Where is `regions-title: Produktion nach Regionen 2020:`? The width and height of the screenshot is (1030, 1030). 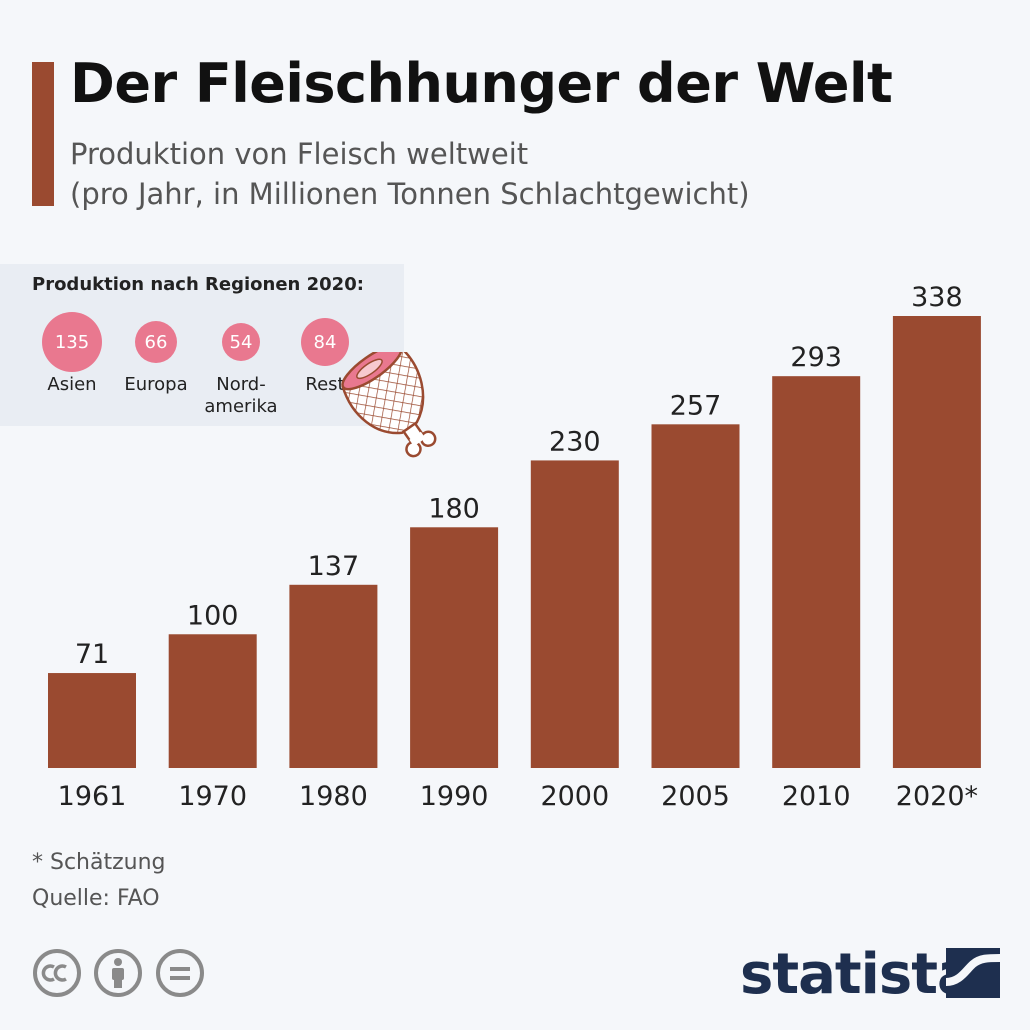
regions-title: Produktion nach Regionen 2020: is located at coordinates (198, 284).